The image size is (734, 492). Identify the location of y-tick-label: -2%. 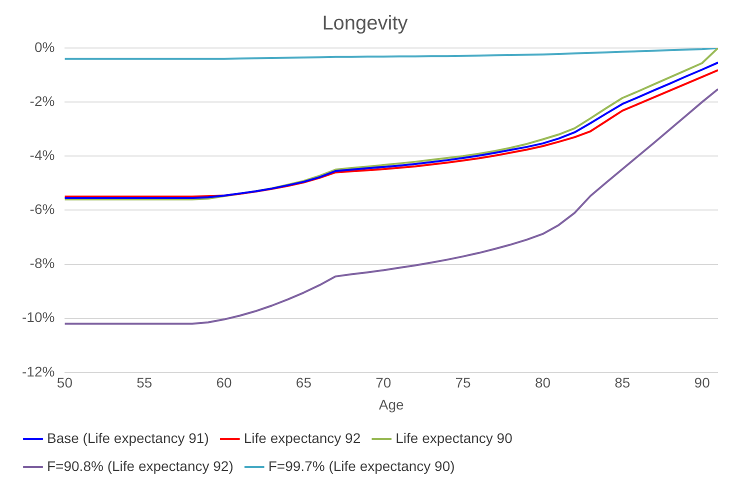
(42, 100).